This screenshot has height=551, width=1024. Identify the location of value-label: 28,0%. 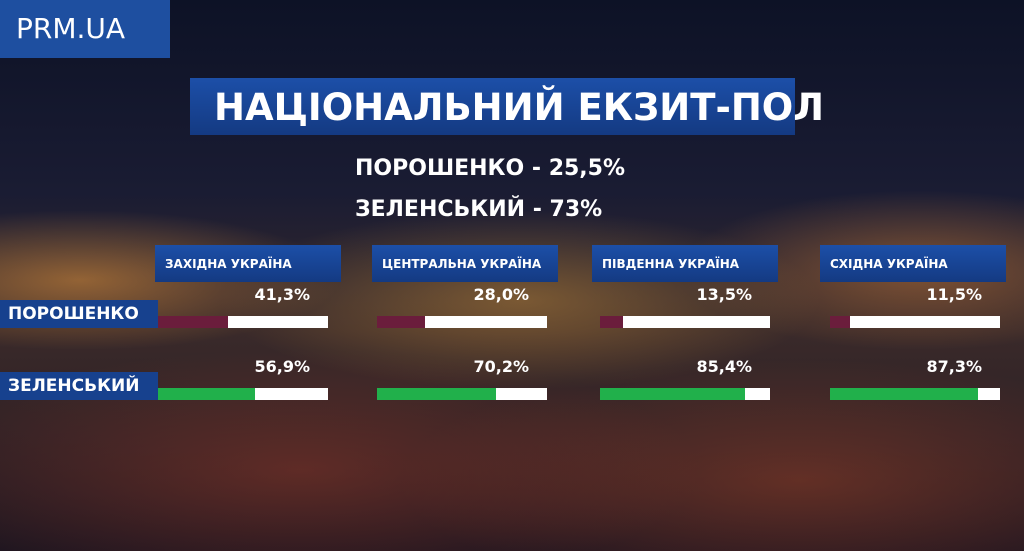
(501, 294).